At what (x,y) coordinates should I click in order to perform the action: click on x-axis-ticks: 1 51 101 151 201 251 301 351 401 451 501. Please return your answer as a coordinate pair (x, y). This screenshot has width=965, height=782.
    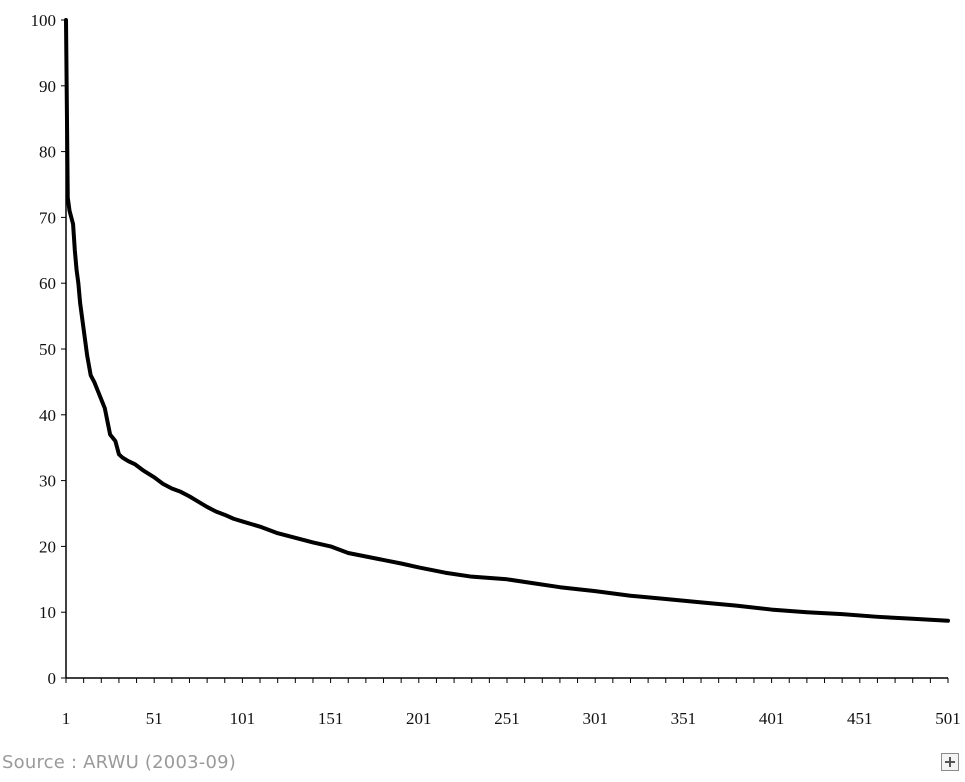
    Looking at the image, I should click on (511, 718).